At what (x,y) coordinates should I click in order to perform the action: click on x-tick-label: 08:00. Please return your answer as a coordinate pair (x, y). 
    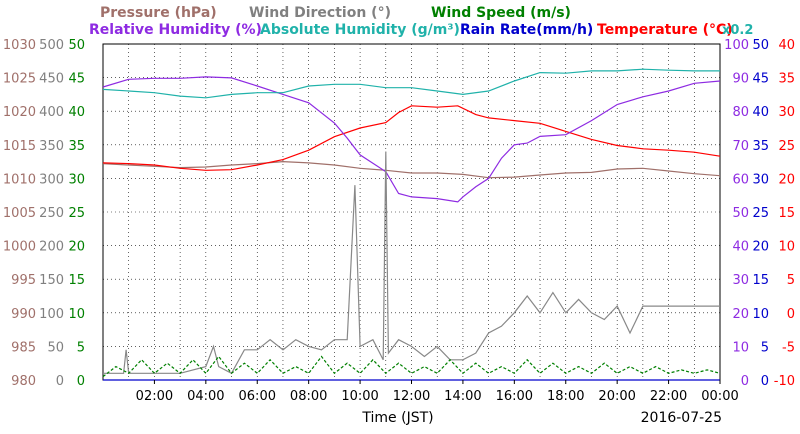
    Looking at the image, I should click on (308, 396).